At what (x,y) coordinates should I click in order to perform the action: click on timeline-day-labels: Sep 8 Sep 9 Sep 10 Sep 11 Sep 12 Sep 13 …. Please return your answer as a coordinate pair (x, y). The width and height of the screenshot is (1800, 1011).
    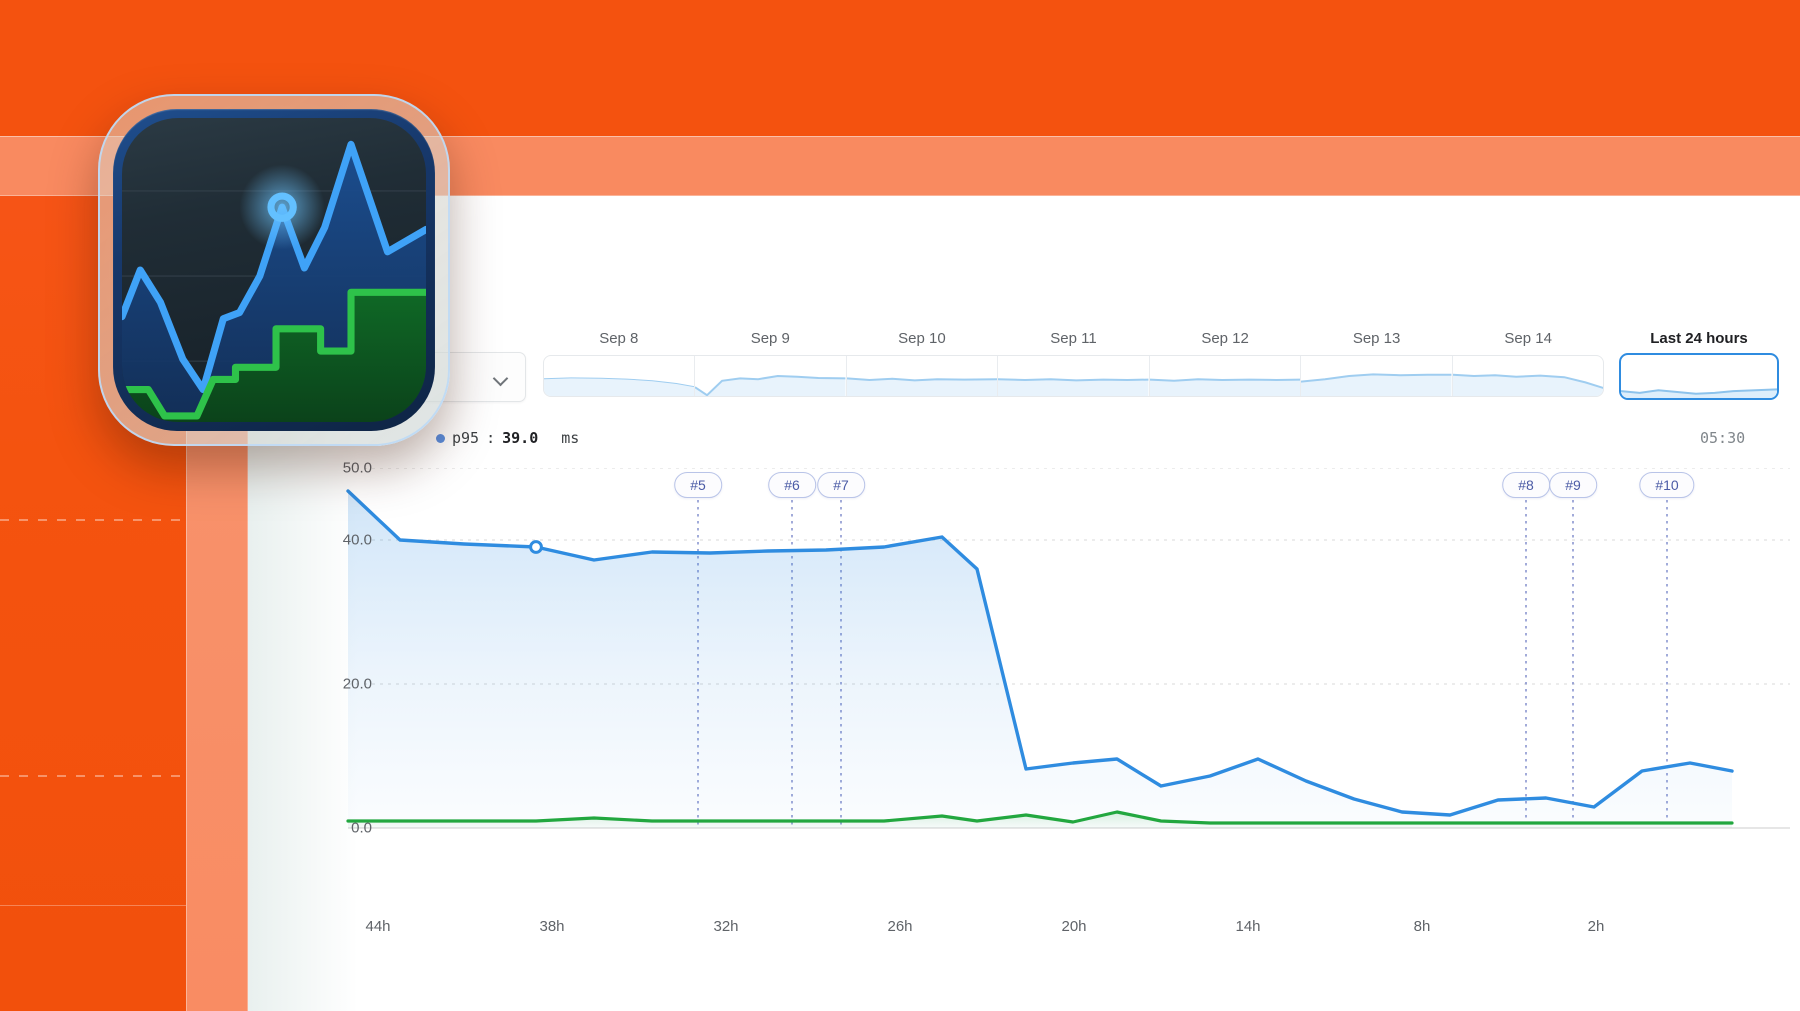
    Looking at the image, I should click on (1073, 340).